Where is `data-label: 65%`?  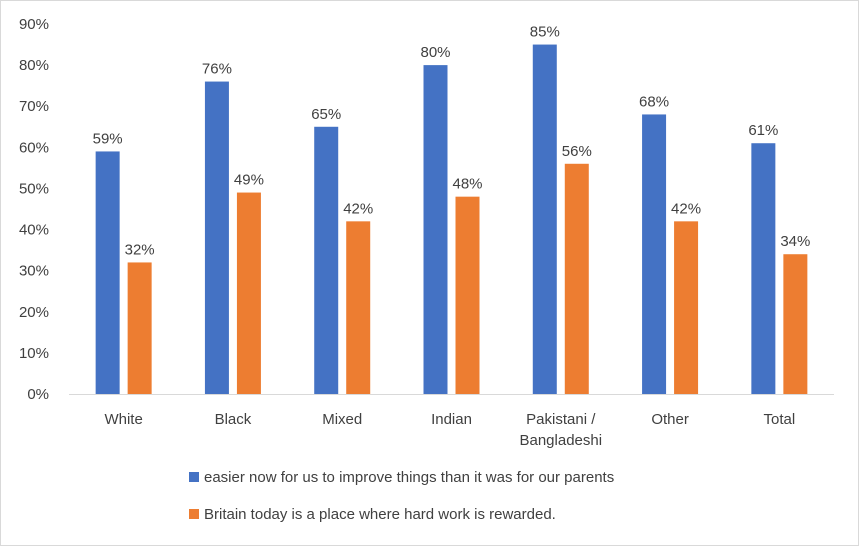
data-label: 65% is located at coordinates (326, 114).